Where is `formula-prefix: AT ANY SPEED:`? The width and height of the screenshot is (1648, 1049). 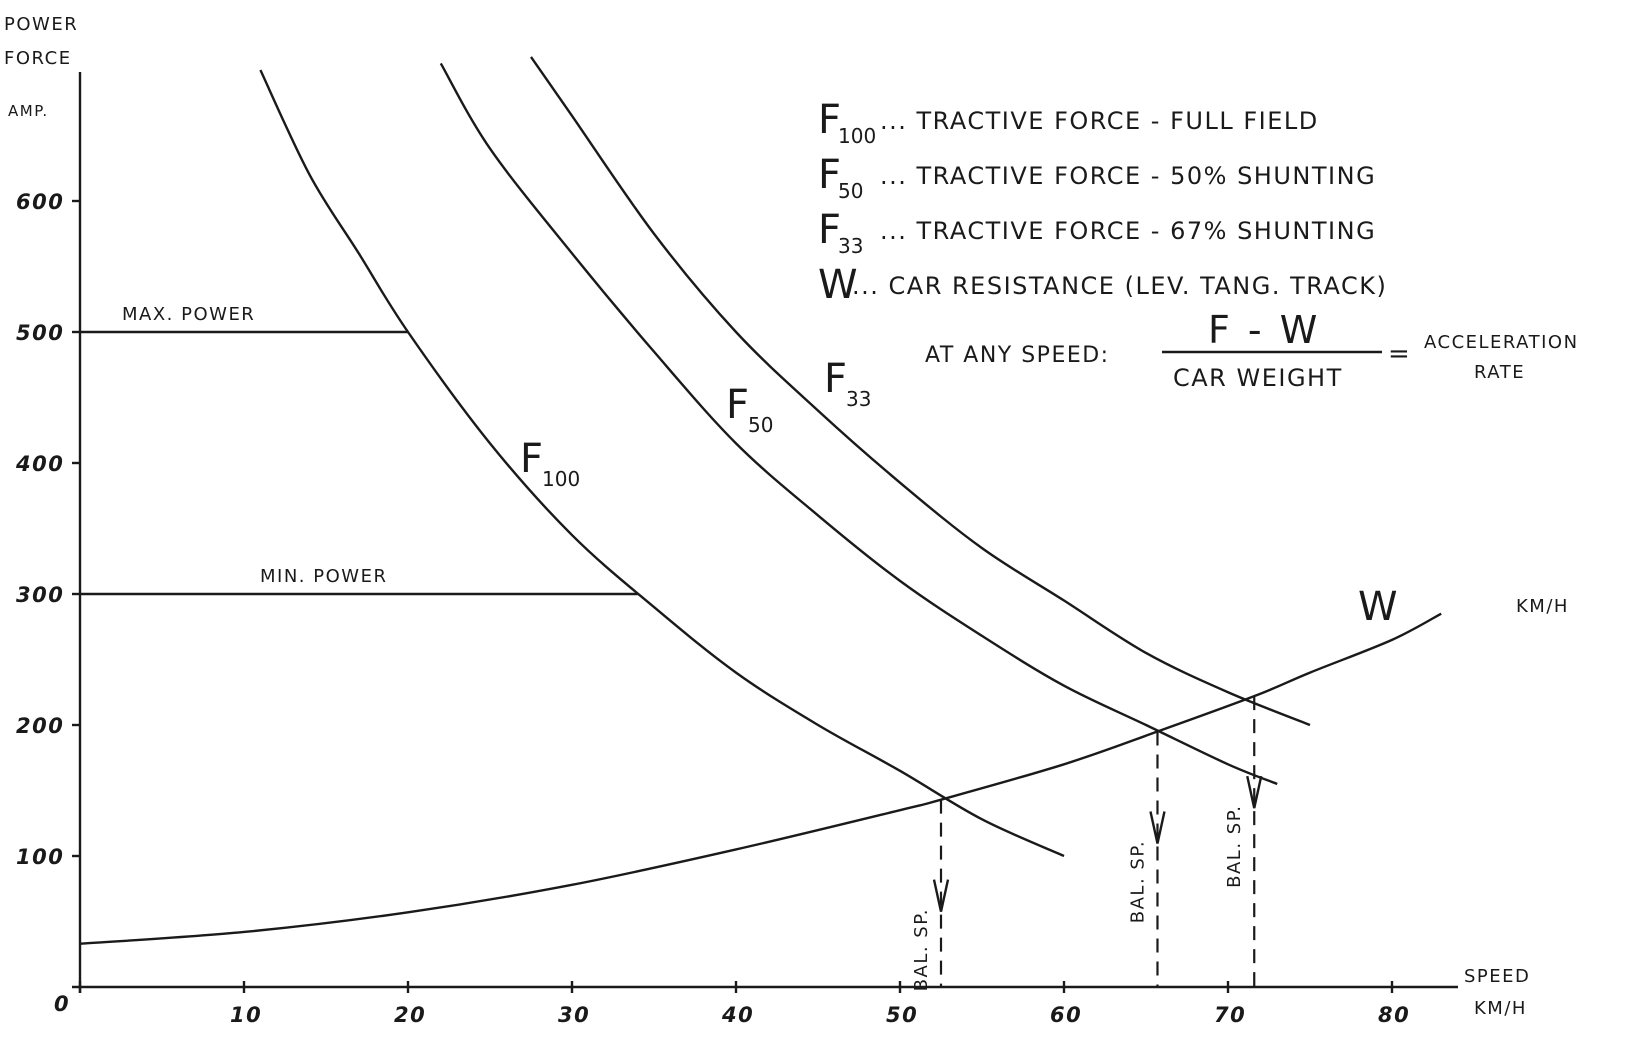
formula-prefix: AT ANY SPEED: is located at coordinates (1017, 355).